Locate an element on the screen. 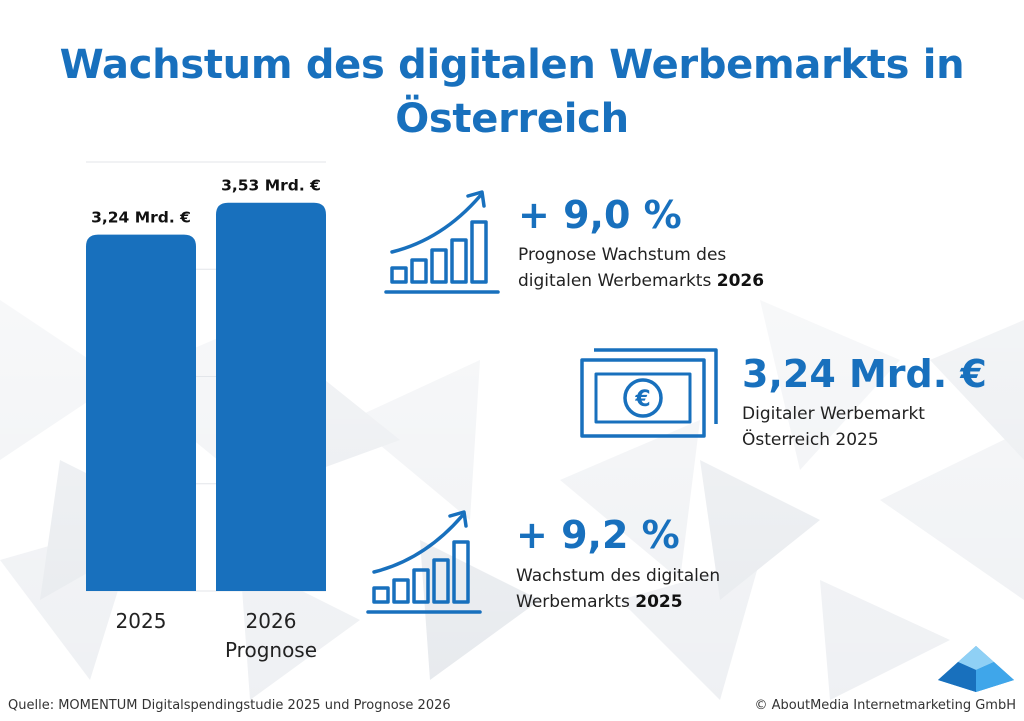 The height and width of the screenshot is (721, 1024). stat-growth-2026-value: + 9,0 % is located at coordinates (600, 215).